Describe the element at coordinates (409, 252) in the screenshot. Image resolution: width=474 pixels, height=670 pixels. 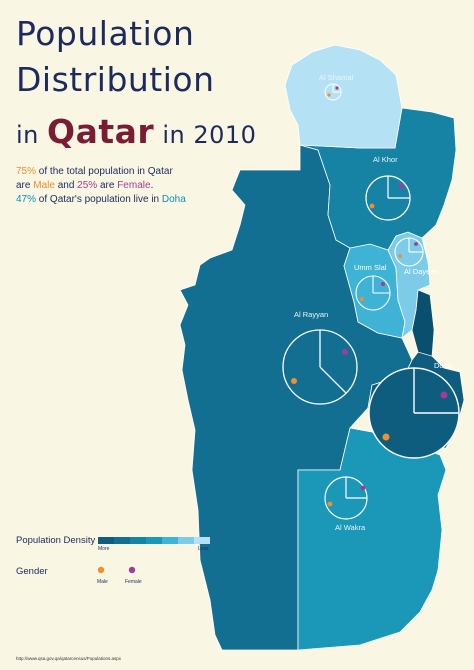
I see `pie-al-dayeen` at that location.